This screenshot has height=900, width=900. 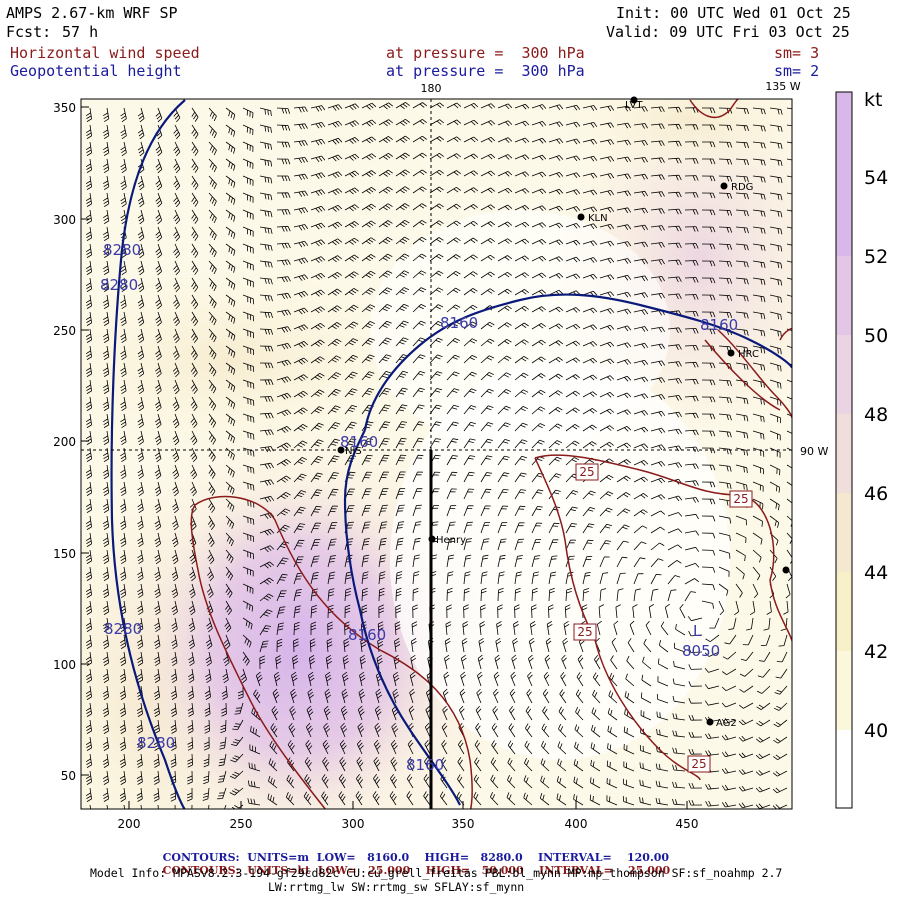 I want to click on height-contour, so click(x=148, y=454).